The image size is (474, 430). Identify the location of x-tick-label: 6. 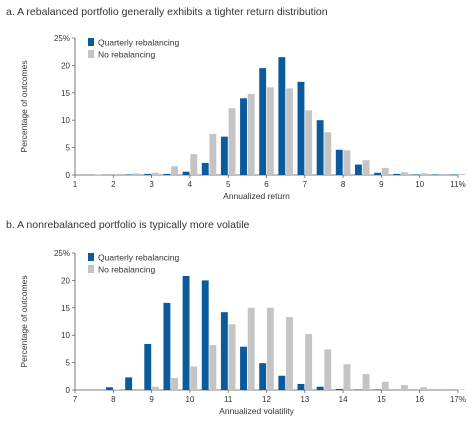
(266, 184).